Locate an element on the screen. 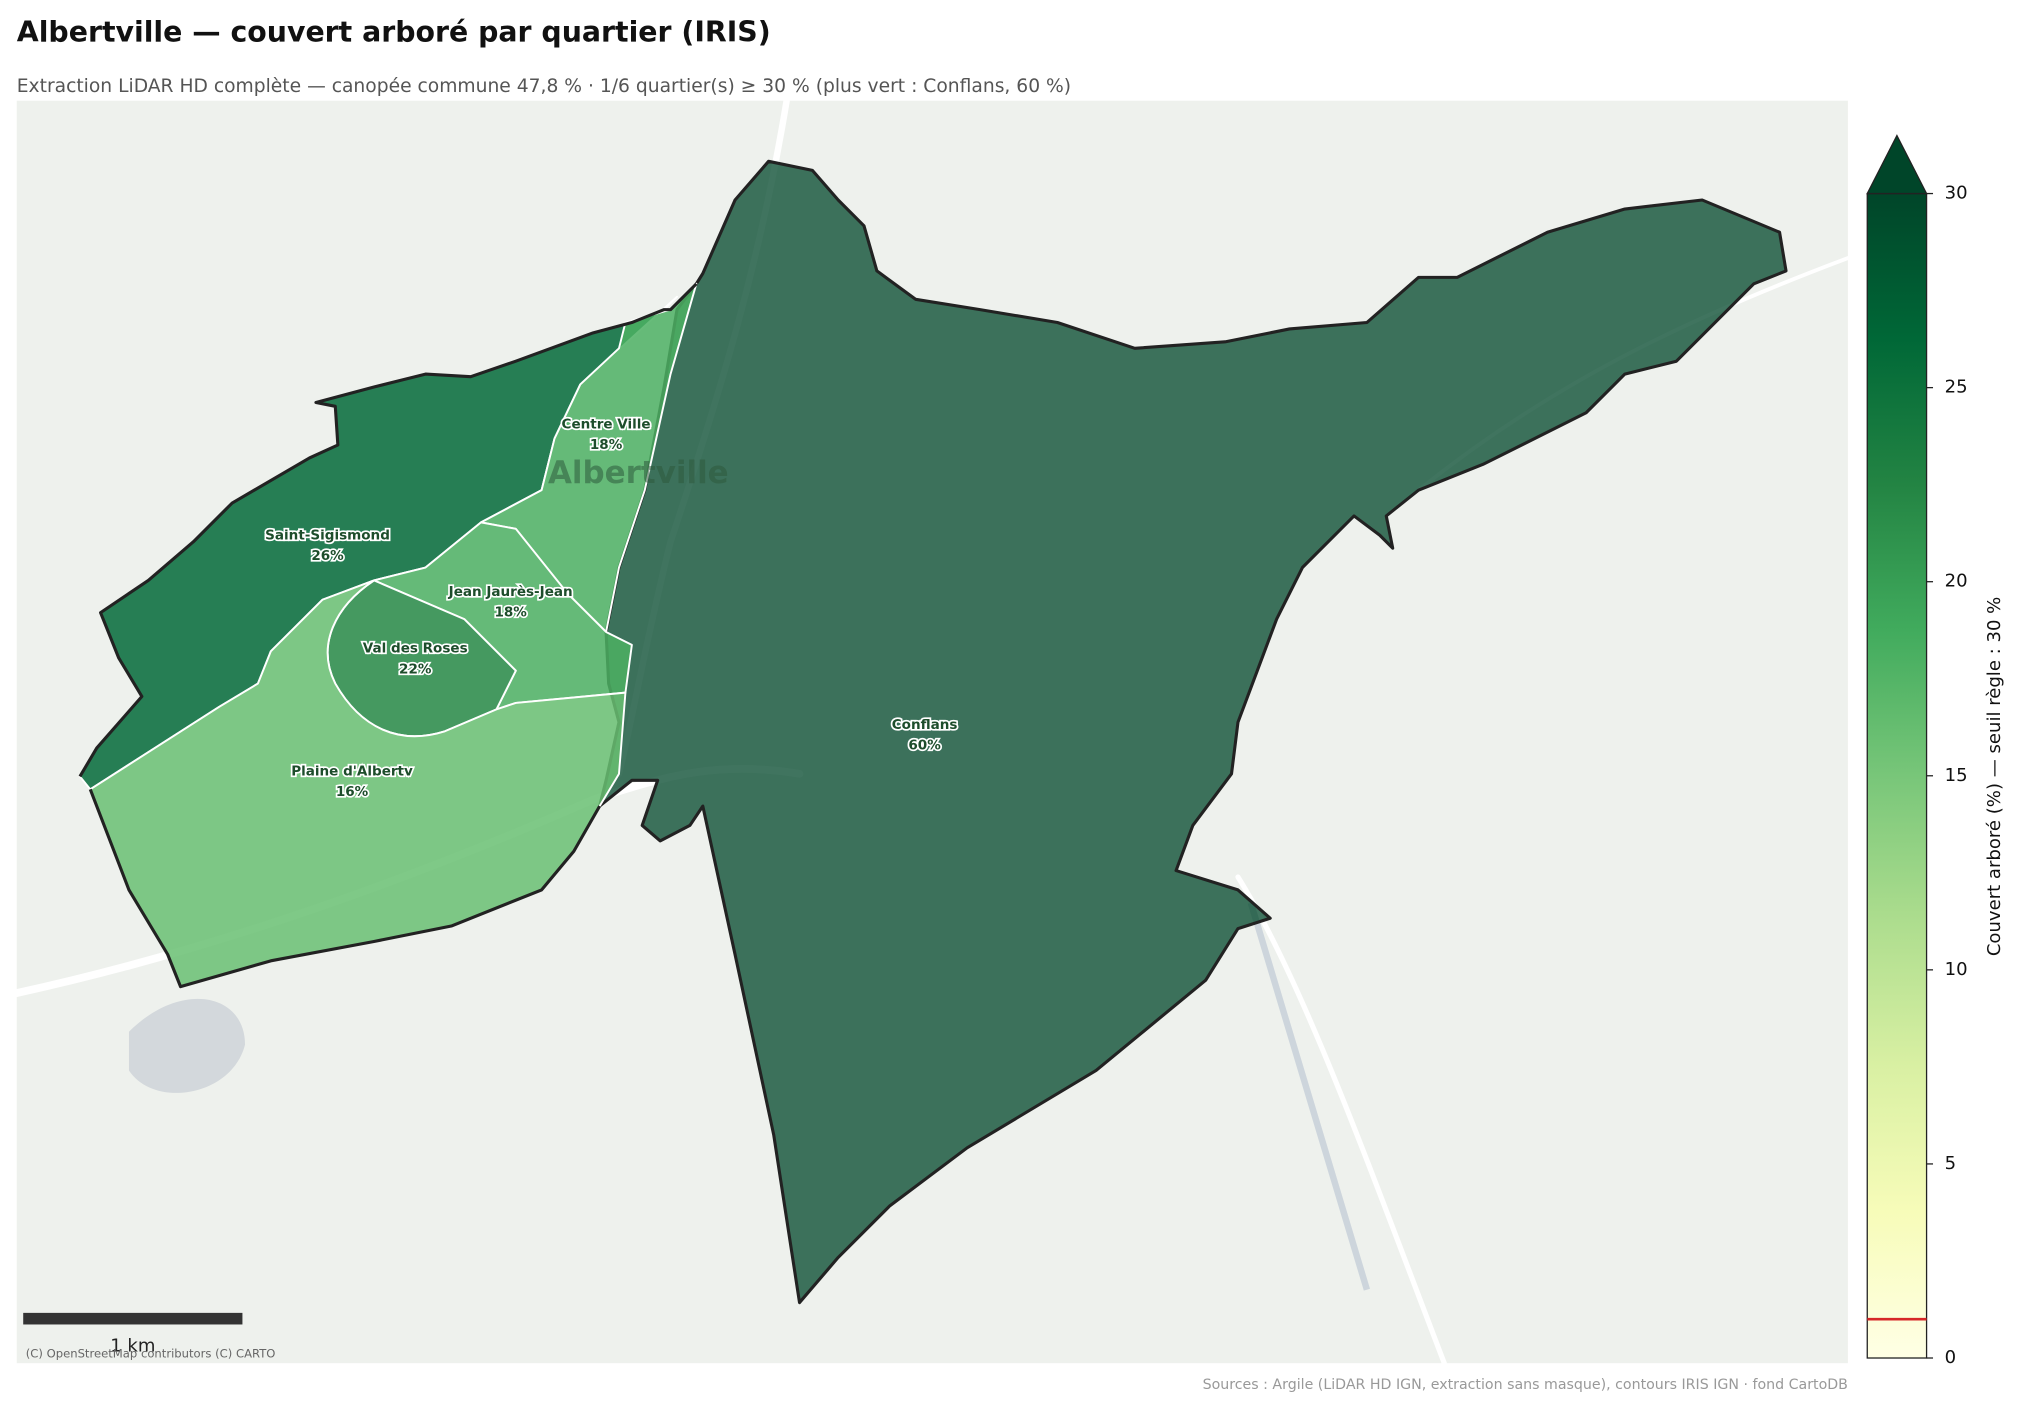  colorbar-tick-label: 0 is located at coordinates (1950, 1357).